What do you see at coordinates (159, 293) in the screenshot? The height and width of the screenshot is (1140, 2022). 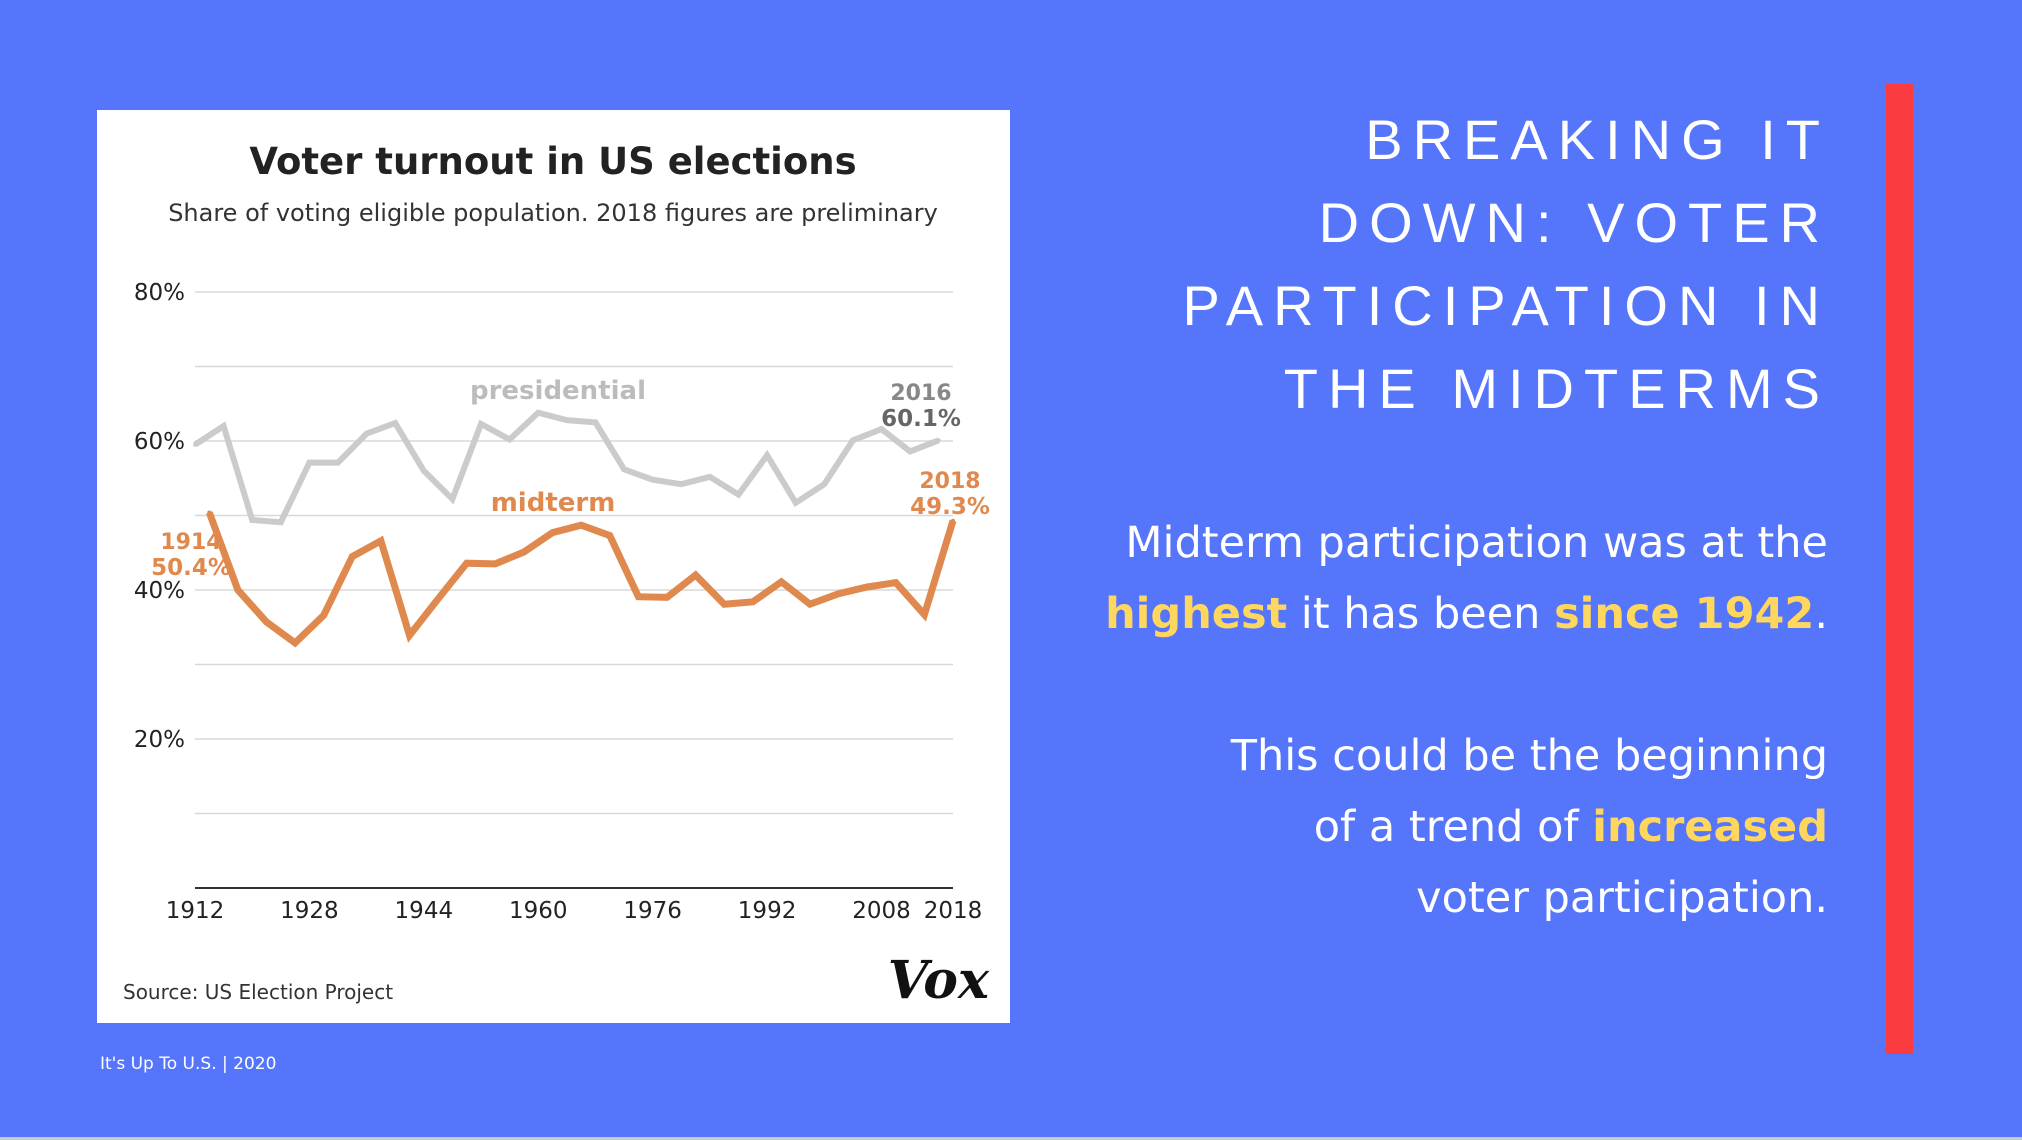 I see `y-tick-label: 80%` at bounding box center [159, 293].